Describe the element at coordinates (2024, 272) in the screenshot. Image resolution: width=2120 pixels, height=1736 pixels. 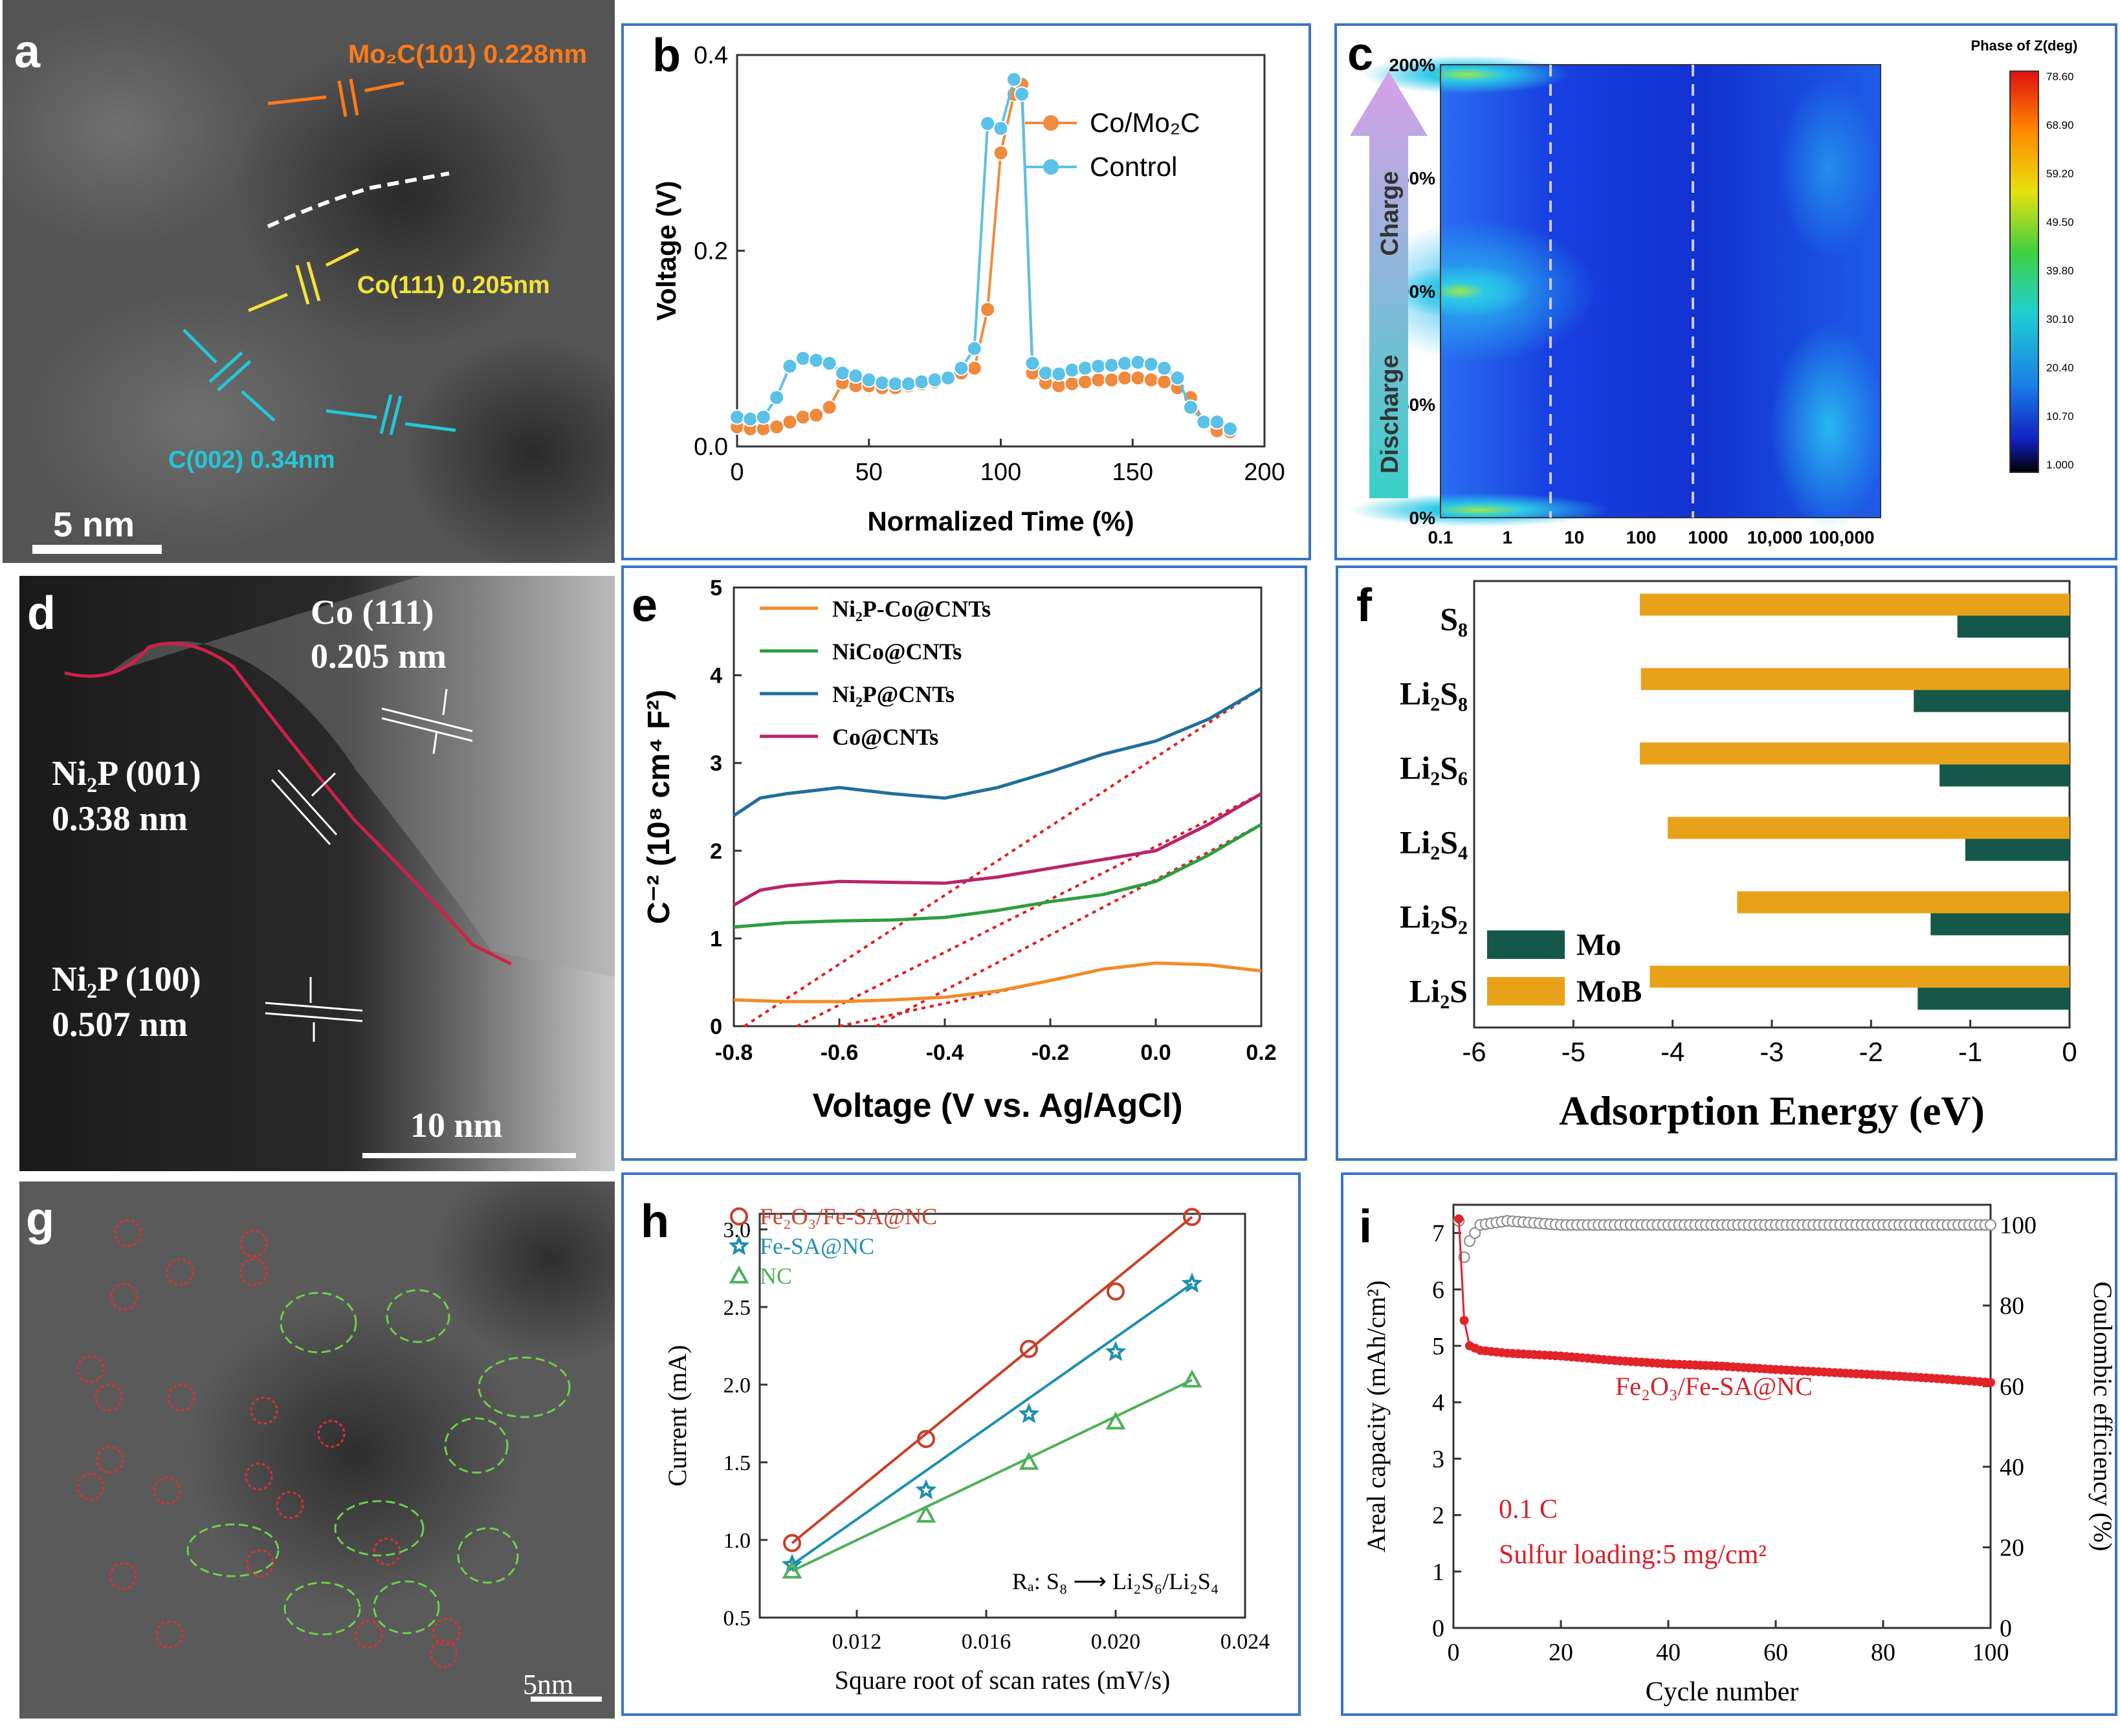
I see `colorbar` at that location.